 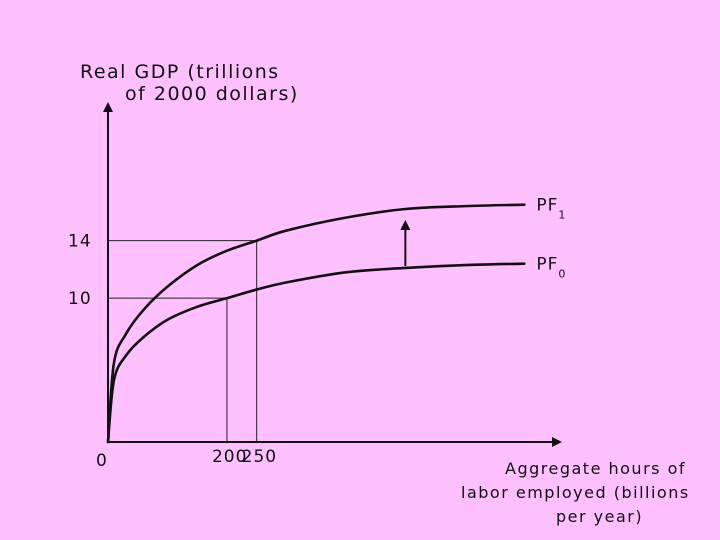 I want to click on x-axis-label-line-1: Aggregate hours of, so click(x=595, y=468).